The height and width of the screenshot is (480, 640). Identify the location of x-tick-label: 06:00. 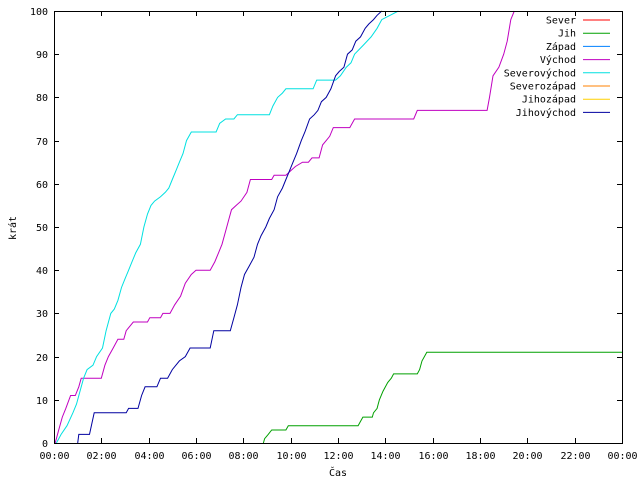
(196, 456).